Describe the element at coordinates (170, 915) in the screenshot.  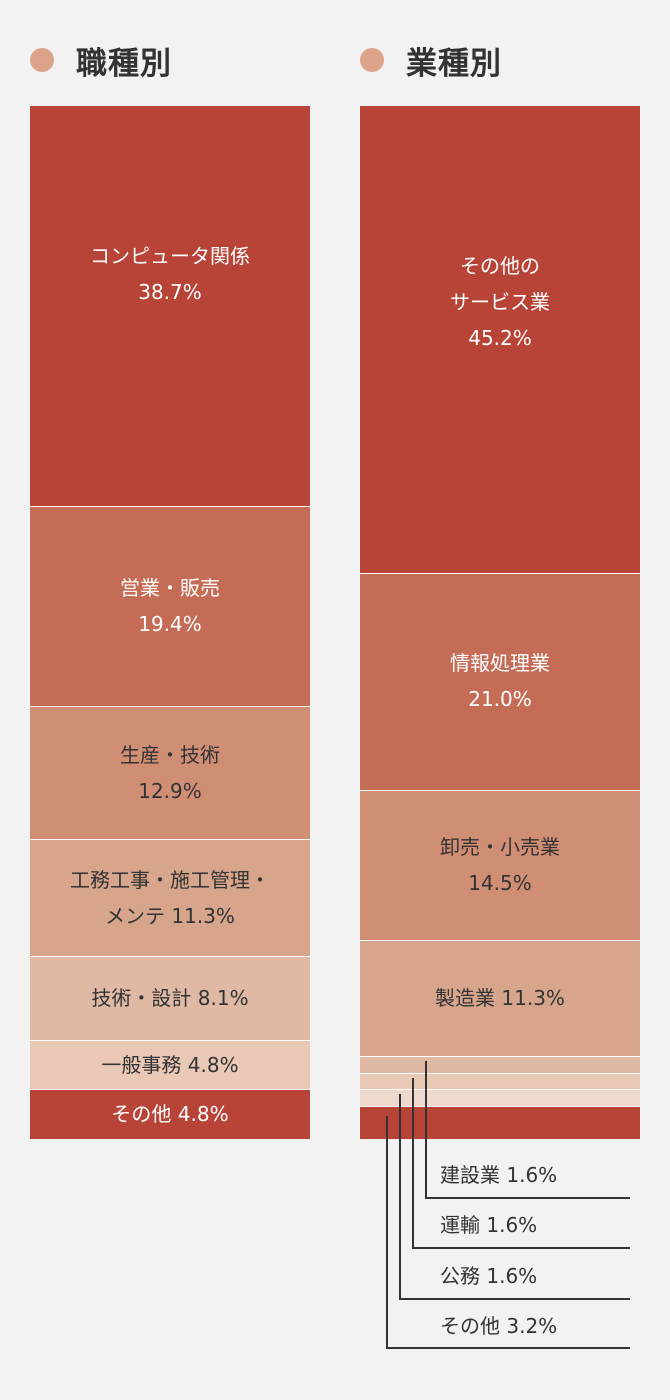
I see `segment-label-line: メンテ 11.3%` at that location.